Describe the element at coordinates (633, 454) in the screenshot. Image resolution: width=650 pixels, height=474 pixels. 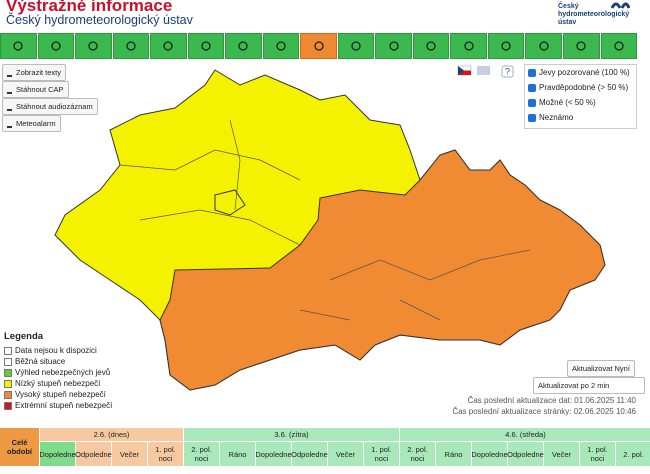
I see `period: 2. pol.` at that location.